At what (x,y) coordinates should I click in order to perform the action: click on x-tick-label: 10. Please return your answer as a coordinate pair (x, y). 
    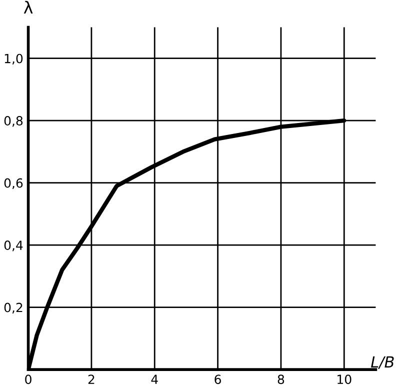
    Looking at the image, I should click on (345, 379).